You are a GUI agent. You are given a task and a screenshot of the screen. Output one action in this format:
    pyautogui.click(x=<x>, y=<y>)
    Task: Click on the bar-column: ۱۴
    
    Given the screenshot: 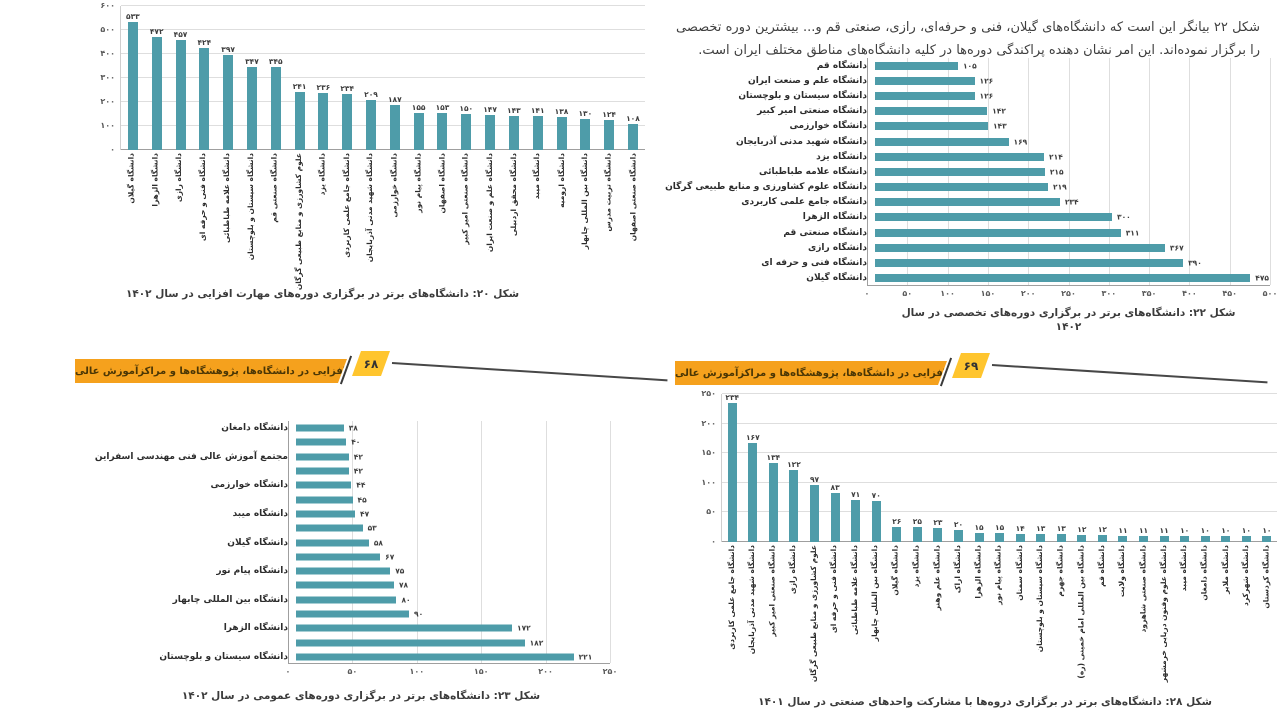 What is the action you would take?
    pyautogui.click(x=1020, y=468)
    